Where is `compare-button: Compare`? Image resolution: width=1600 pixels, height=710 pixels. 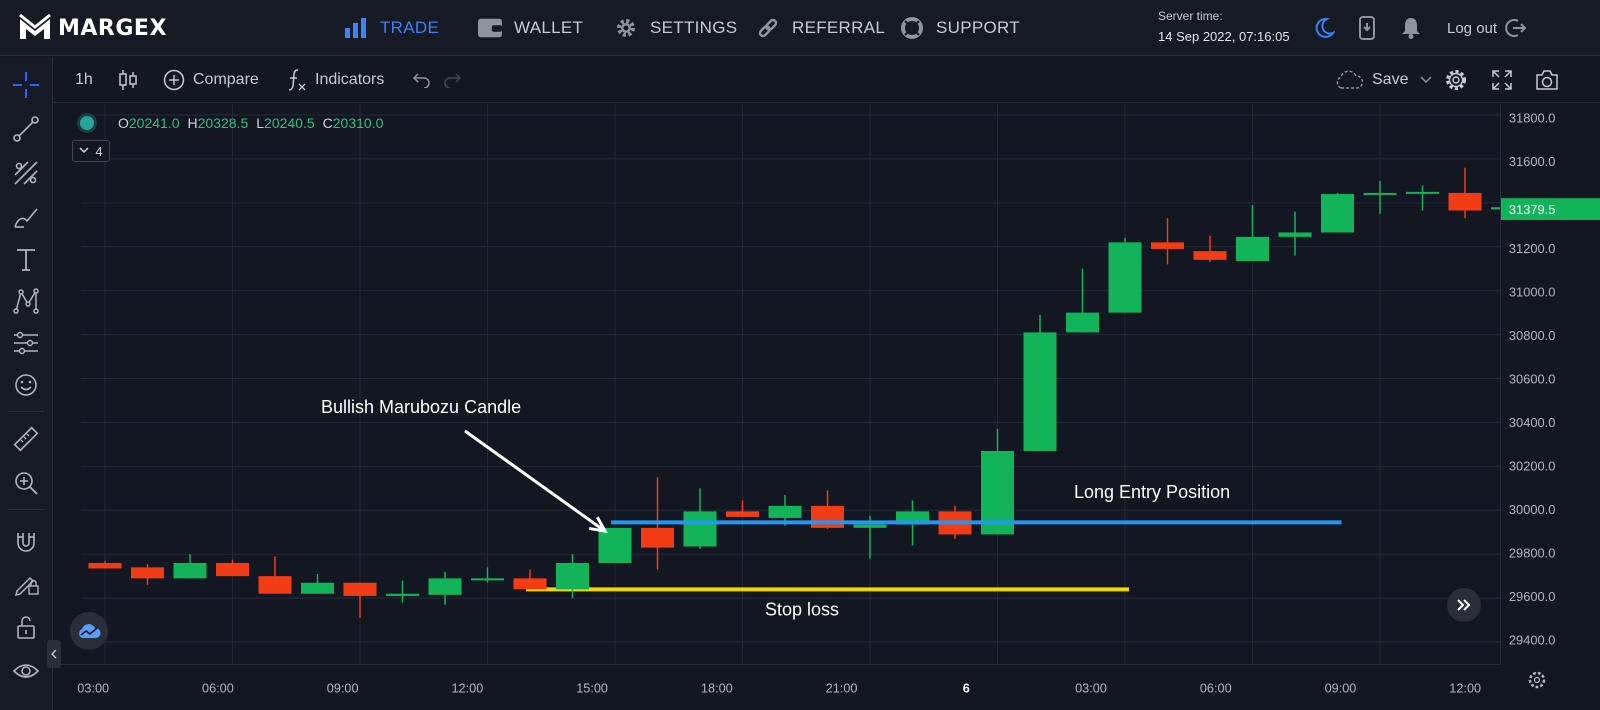
compare-button: Compare is located at coordinates (211, 80).